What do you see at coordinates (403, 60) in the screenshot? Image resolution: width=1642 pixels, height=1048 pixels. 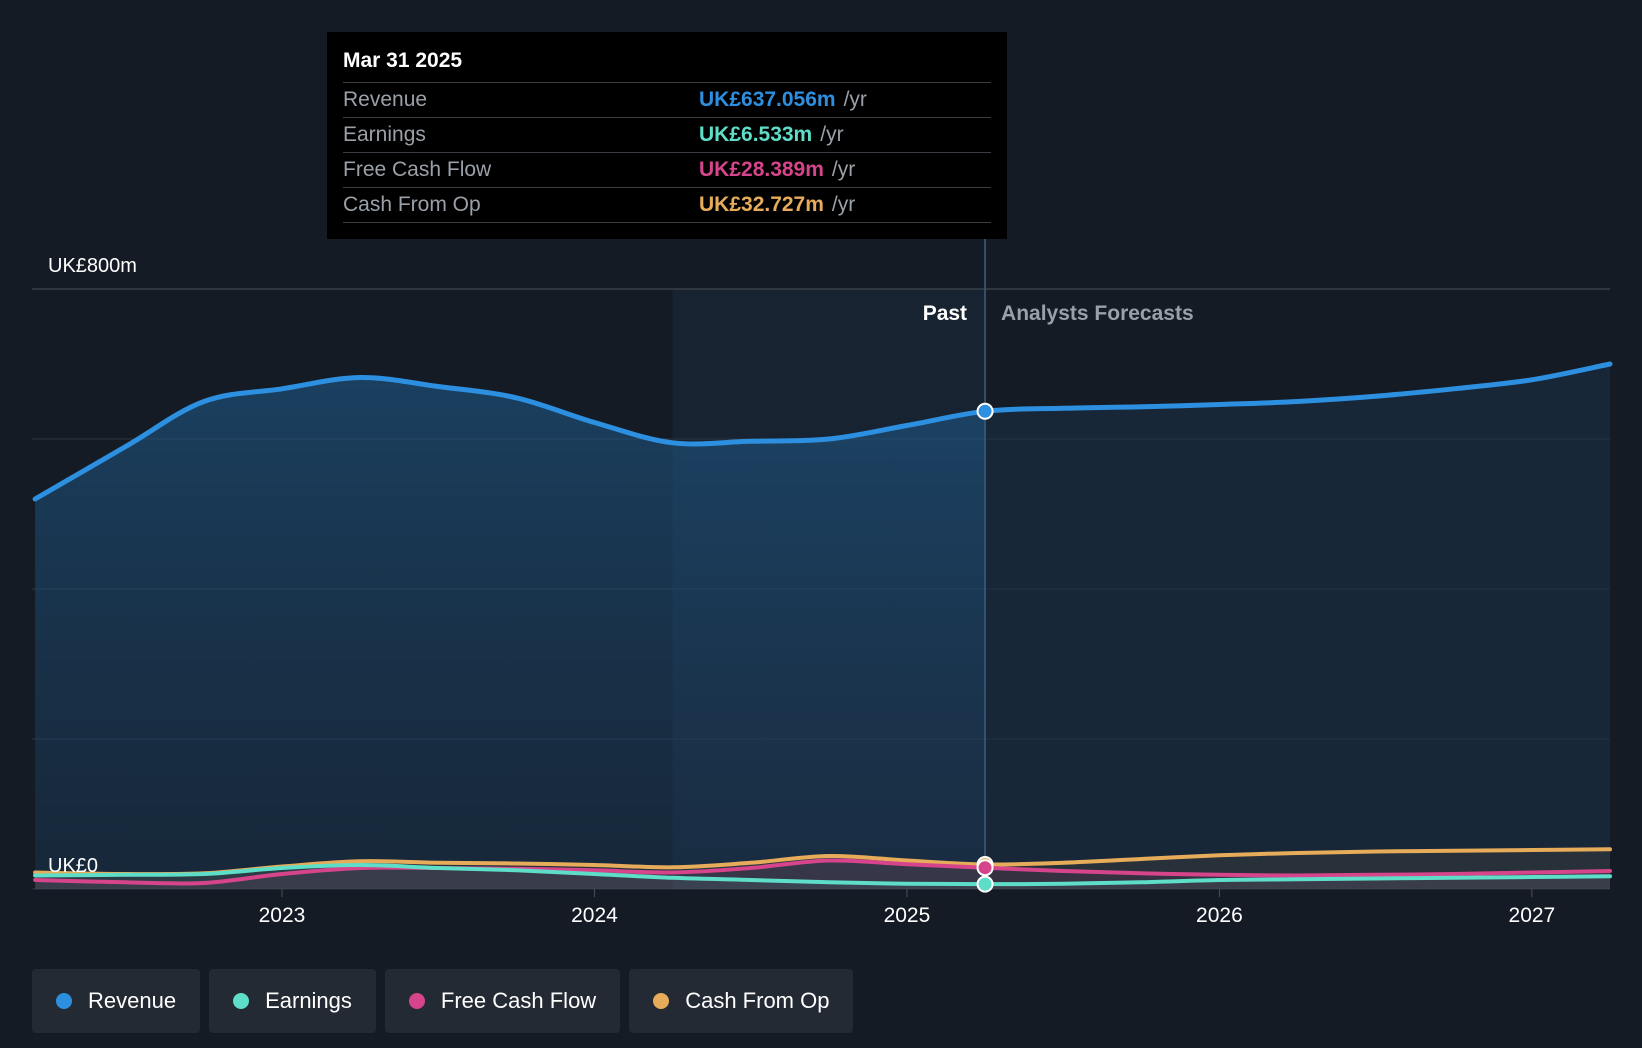 I see `tooltip-date: Mar 31 2025` at bounding box center [403, 60].